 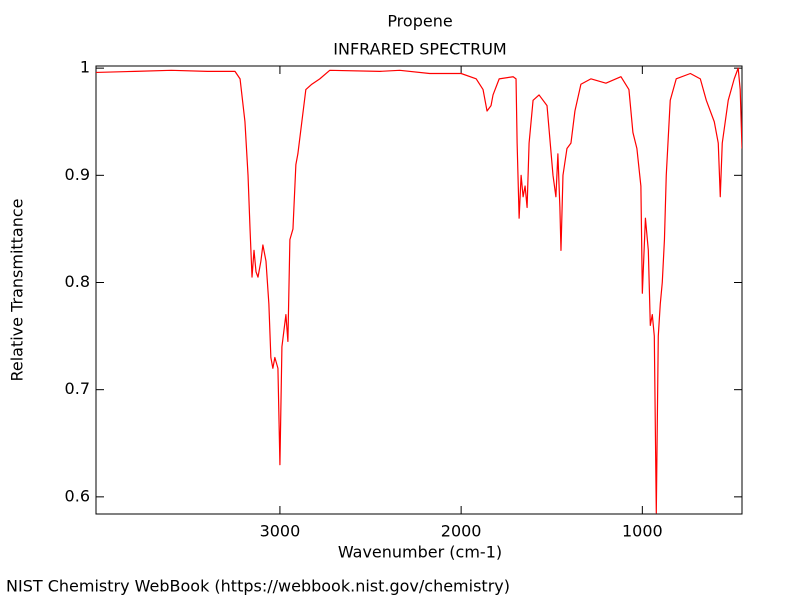 I want to click on y-tick-label: 0.6, so click(x=77, y=495).